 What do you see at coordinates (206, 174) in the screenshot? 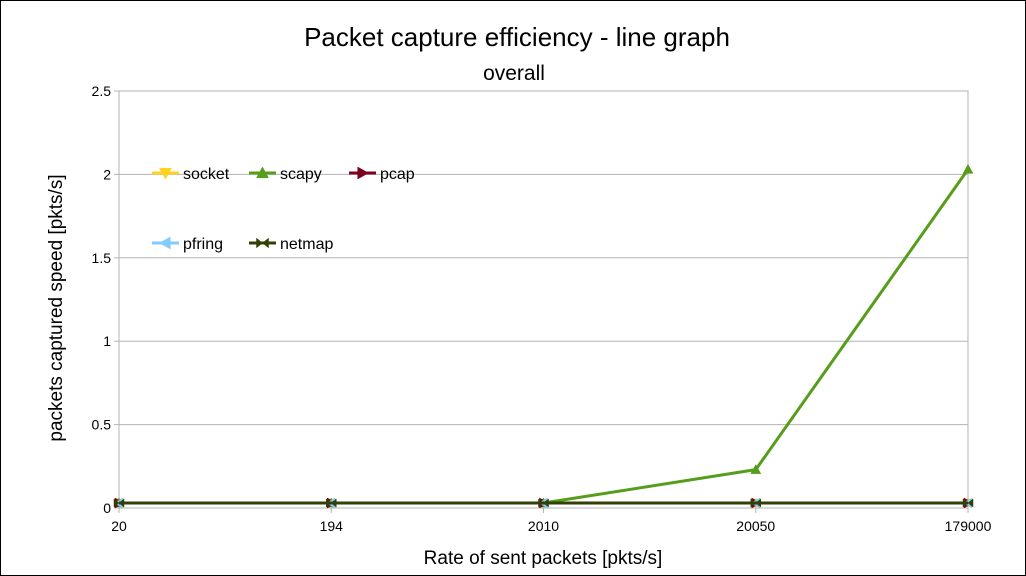
I see `legend-label: socket` at bounding box center [206, 174].